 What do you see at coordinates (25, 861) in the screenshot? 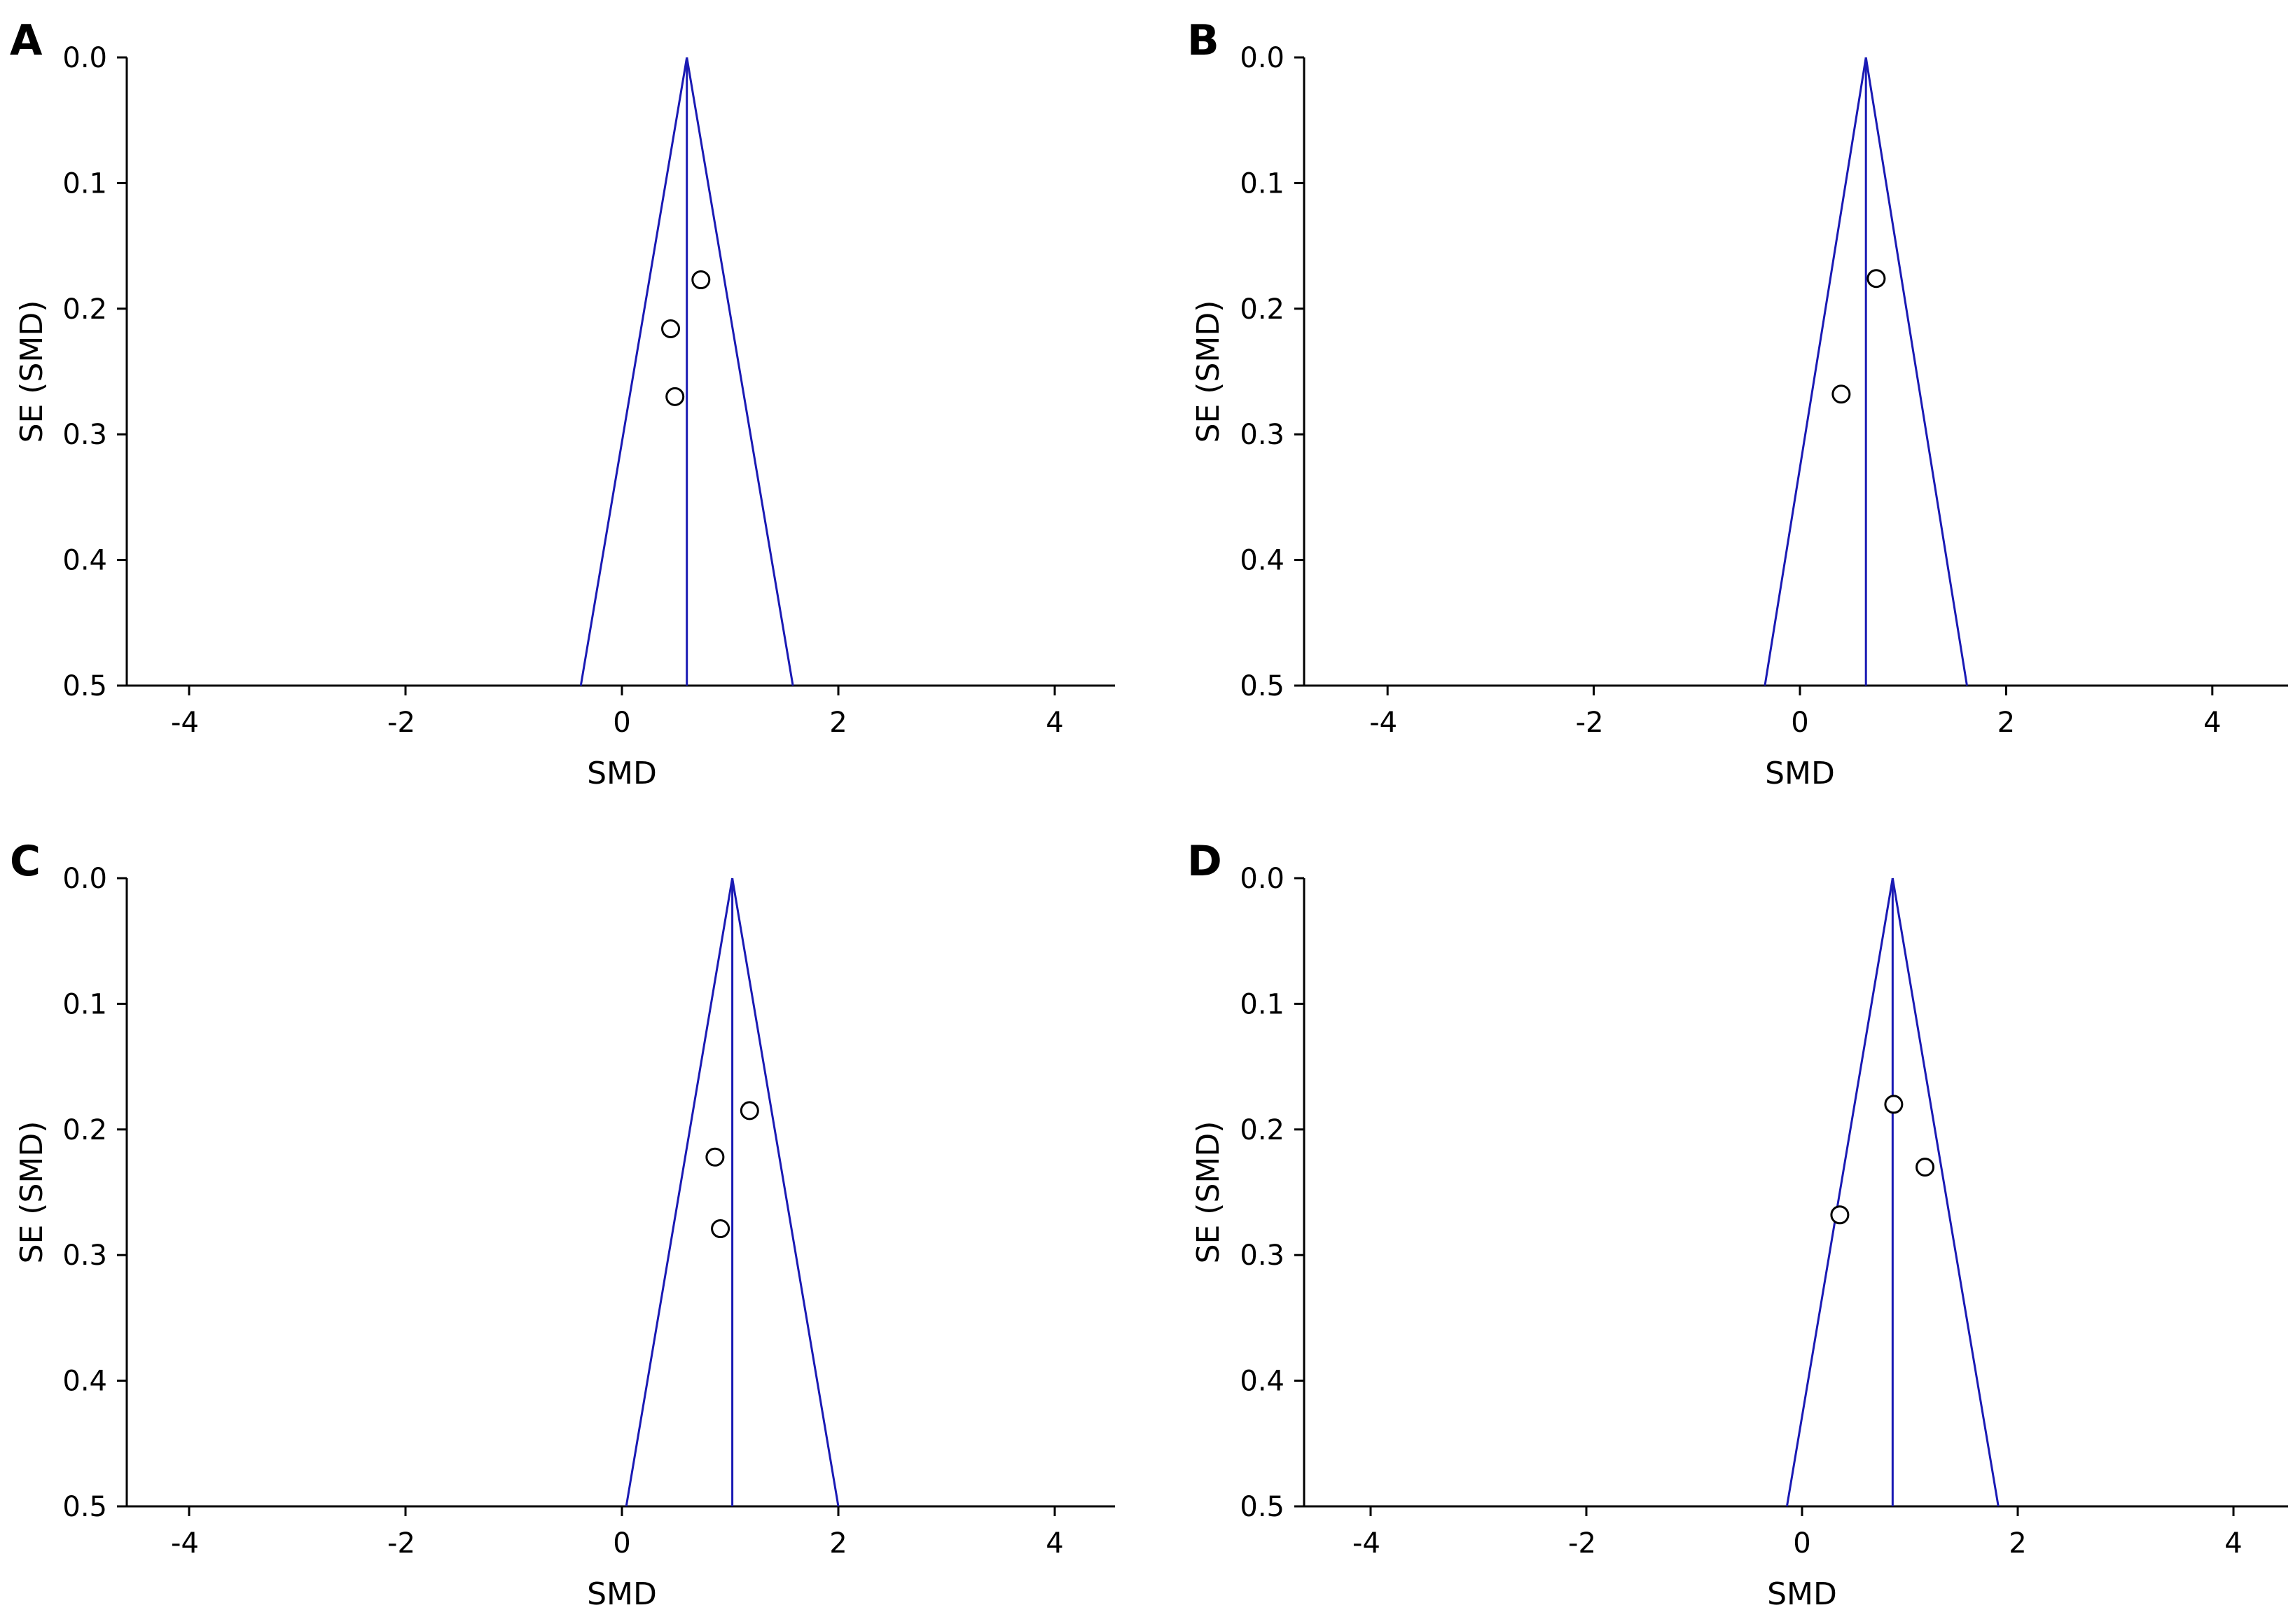
I see `panel-label: C` at bounding box center [25, 861].